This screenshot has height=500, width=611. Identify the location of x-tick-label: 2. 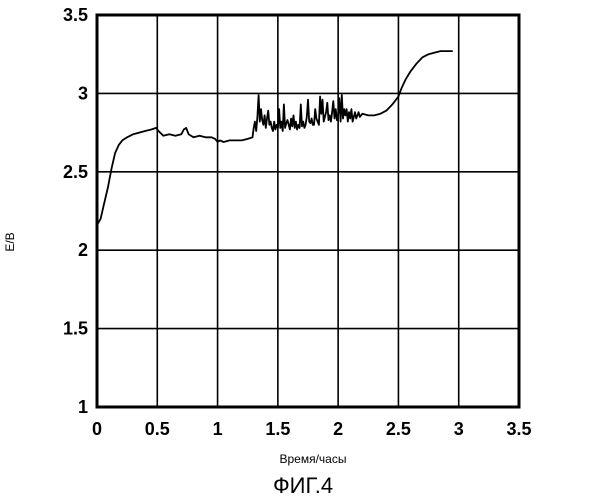
(338, 429).